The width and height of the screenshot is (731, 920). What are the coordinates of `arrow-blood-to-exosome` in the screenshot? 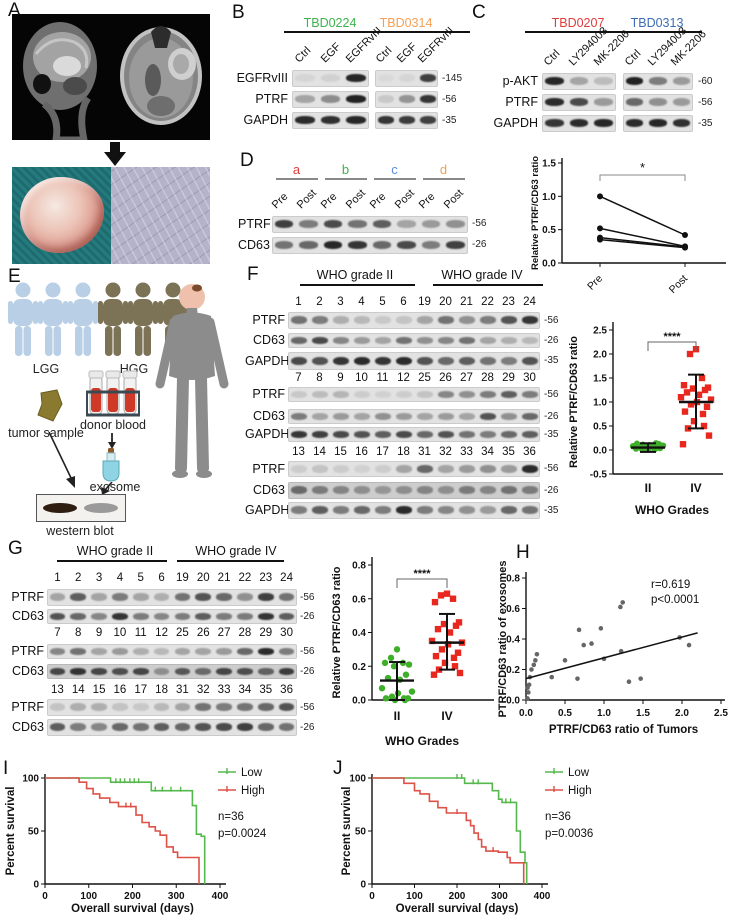 It's located at (112, 441).